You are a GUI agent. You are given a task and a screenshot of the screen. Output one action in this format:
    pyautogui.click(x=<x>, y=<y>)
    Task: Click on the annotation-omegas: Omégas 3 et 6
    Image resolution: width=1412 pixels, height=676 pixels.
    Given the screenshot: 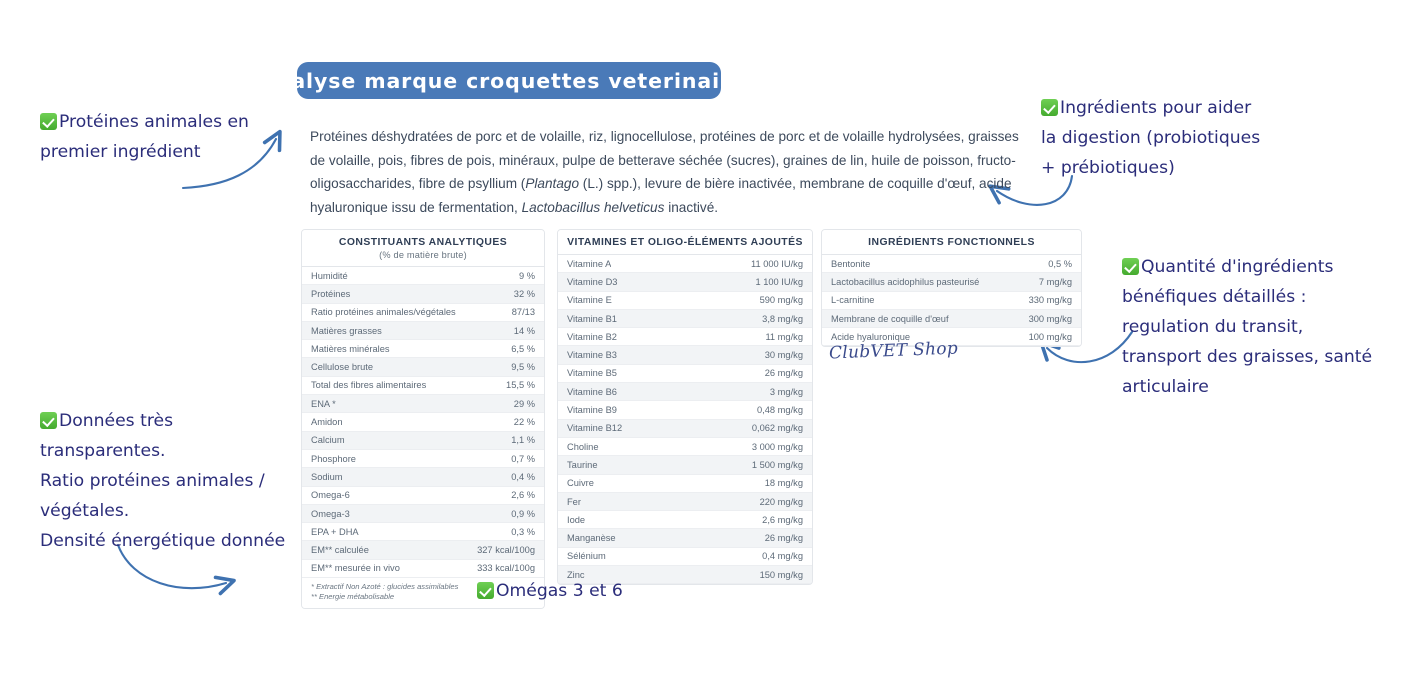 What is the action you would take?
    pyautogui.click(x=597, y=591)
    